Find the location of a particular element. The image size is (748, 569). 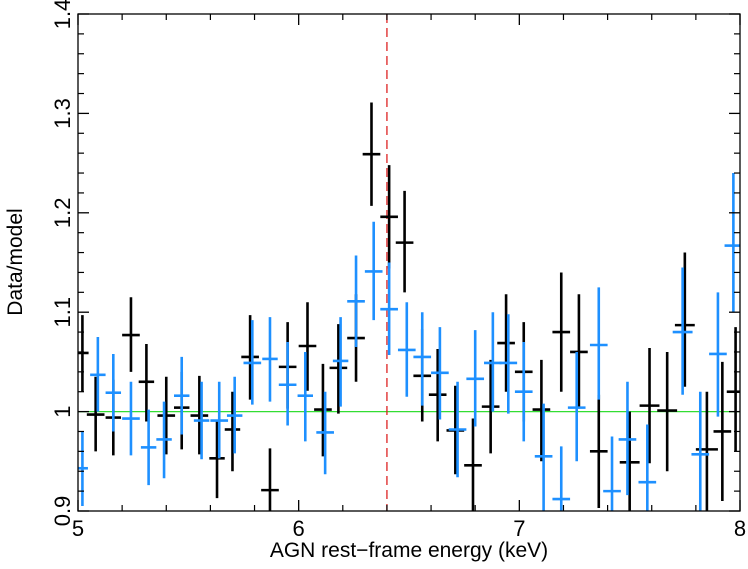

y-tick-label: 1 is located at coordinates (62, 411).